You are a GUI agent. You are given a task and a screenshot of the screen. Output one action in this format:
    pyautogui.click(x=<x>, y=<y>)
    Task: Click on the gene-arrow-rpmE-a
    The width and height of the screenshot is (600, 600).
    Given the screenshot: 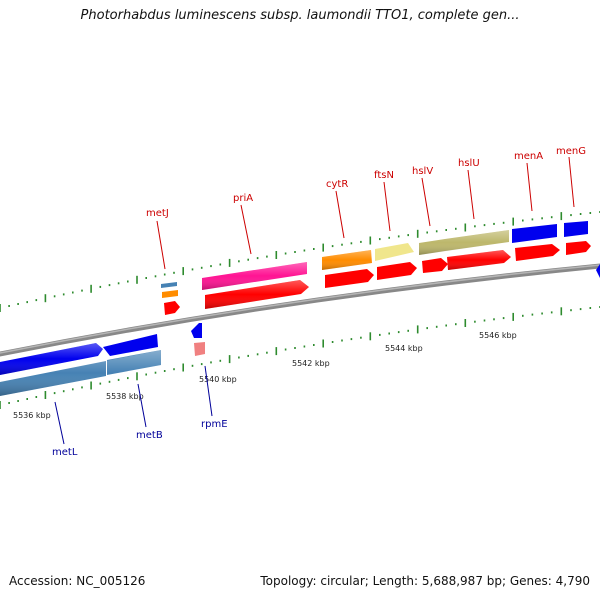 What is the action you would take?
    pyautogui.click(x=196, y=330)
    